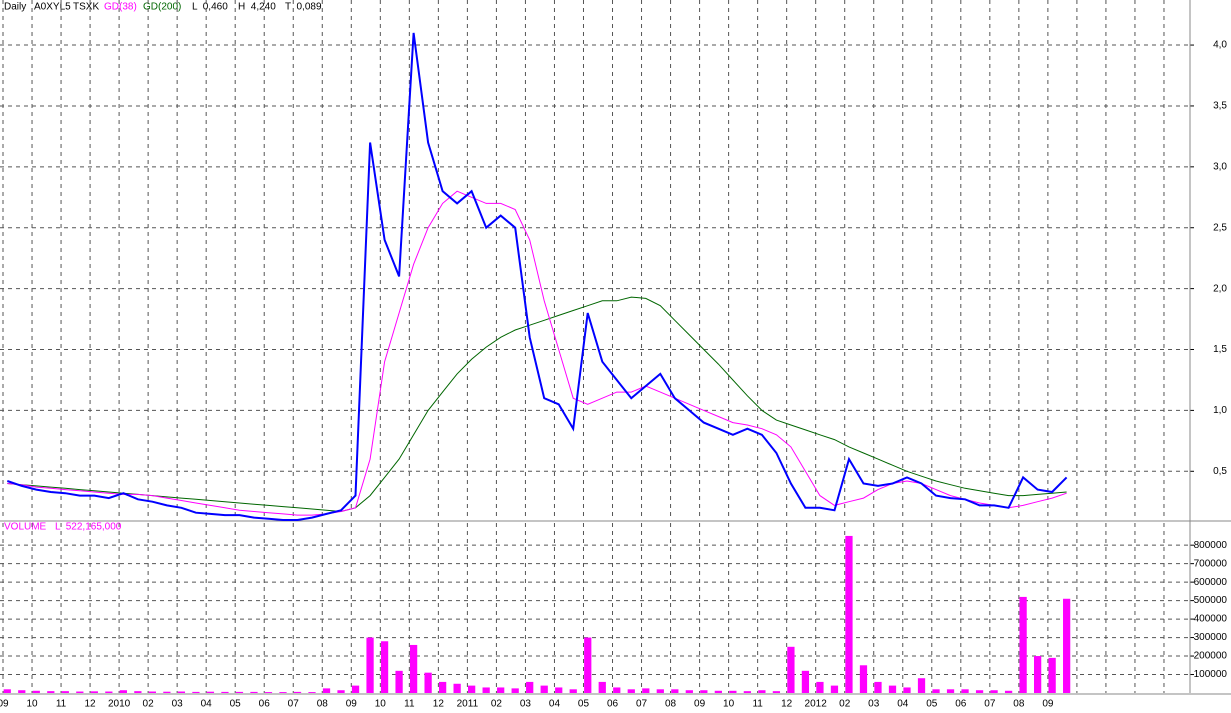 This screenshot has width=1231, height=713. Describe the element at coordinates (1211, 674) in the screenshot. I see `y-tick-label: 100000` at that location.